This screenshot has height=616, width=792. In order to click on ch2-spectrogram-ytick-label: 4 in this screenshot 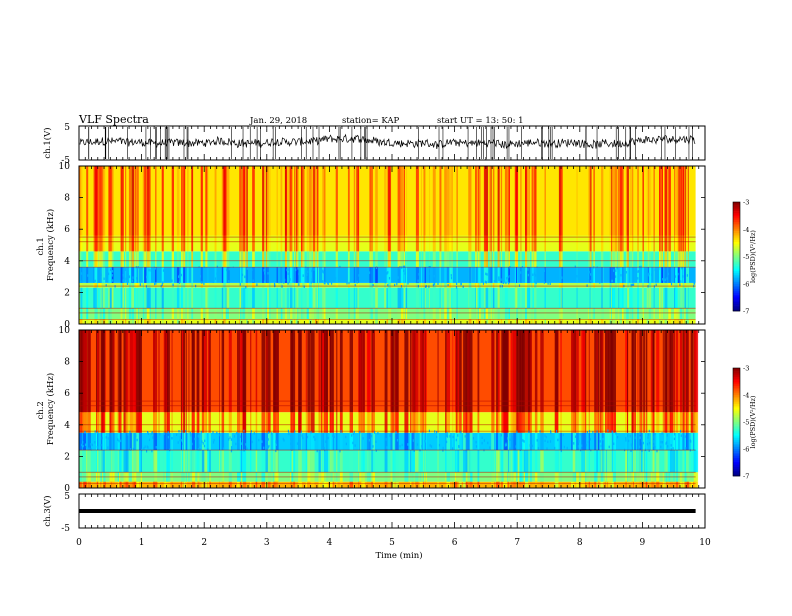, I will do `click(67, 426)`.